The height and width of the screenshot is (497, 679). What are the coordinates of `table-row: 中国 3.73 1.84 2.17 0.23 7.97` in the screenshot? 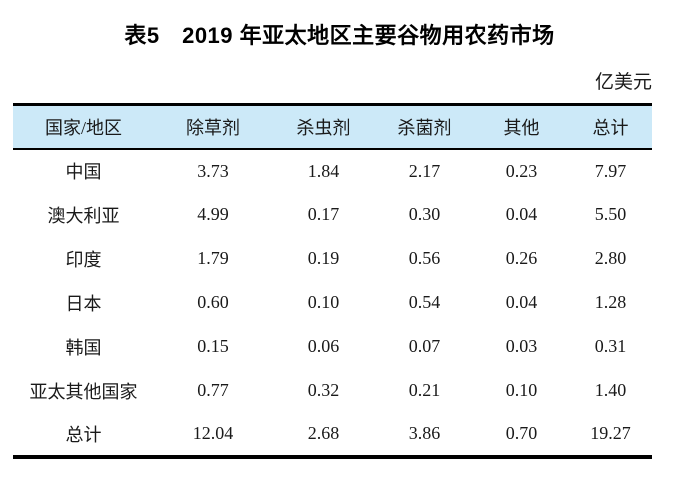 It's located at (332, 171).